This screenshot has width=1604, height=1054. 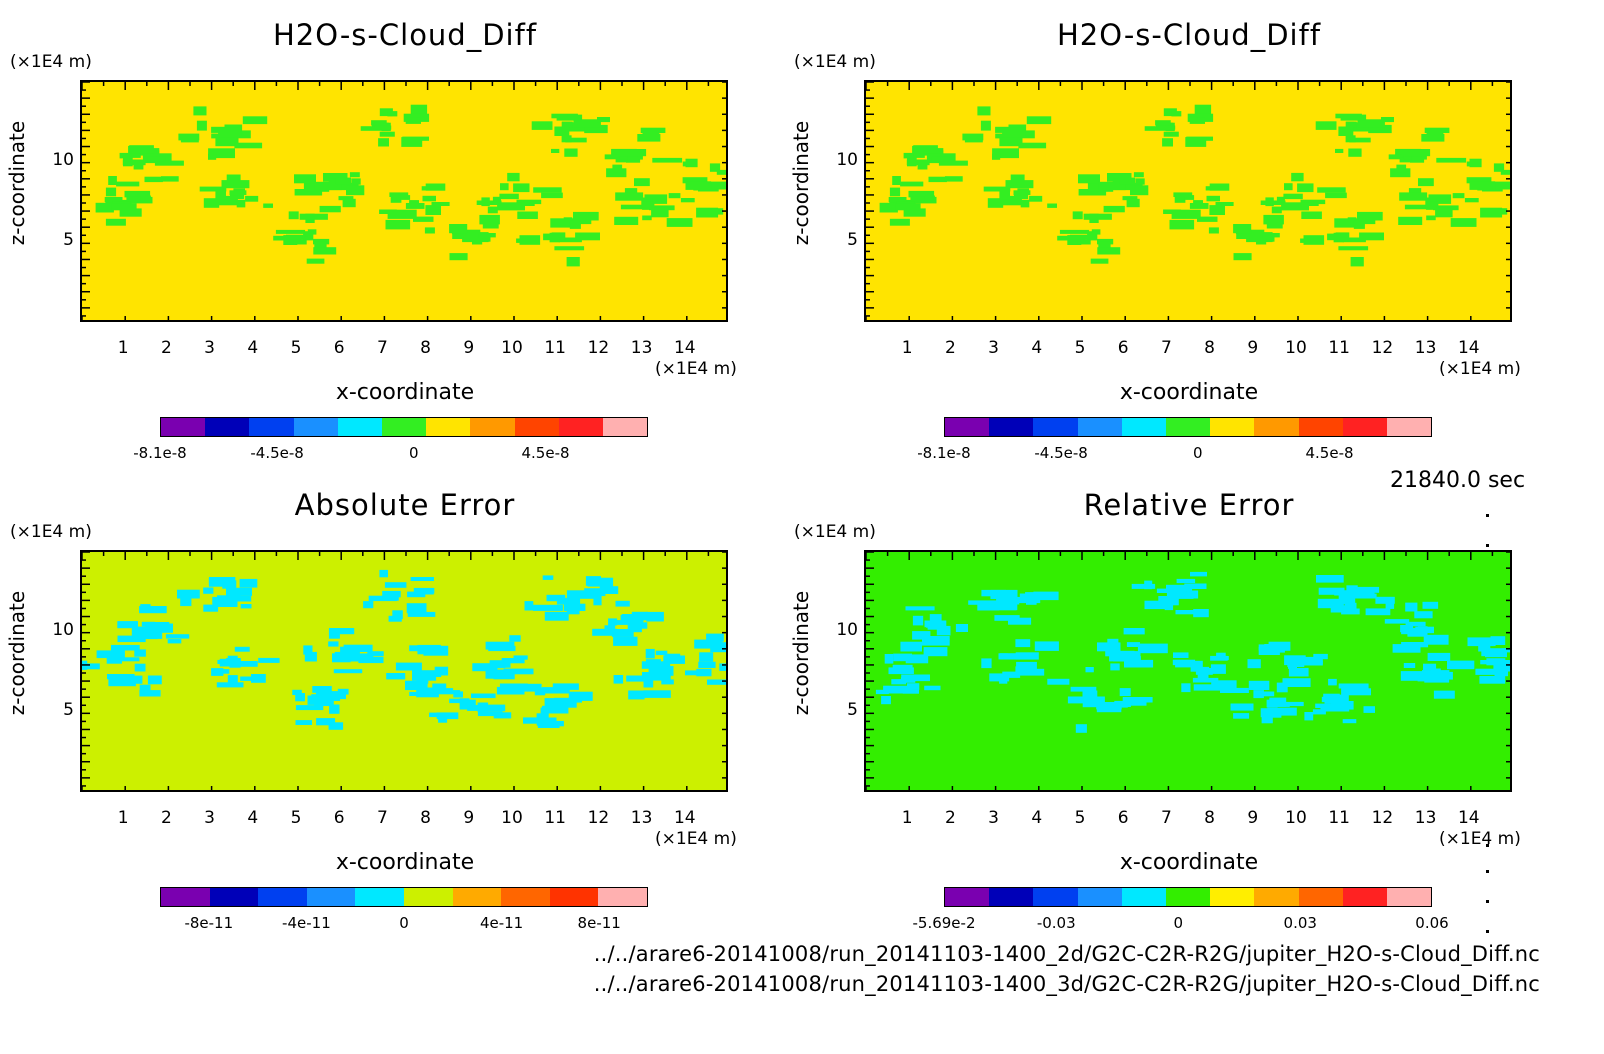 I want to click on x-tick-label: 14, so click(x=684, y=348).